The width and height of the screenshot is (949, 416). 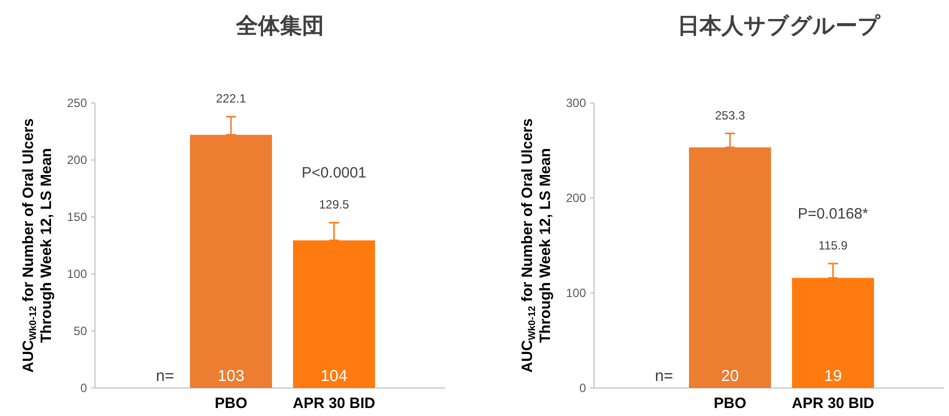 What do you see at coordinates (279, 25) in the screenshot?
I see `chart-title: 全体集団` at bounding box center [279, 25].